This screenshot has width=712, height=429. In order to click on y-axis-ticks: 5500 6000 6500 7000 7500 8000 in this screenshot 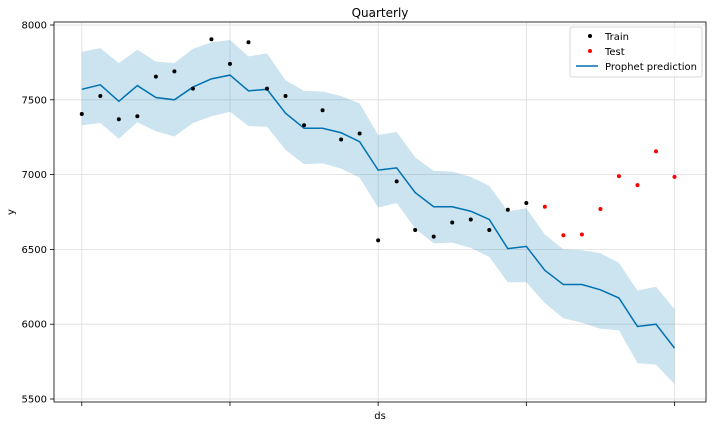, I will do `click(38, 213)`.